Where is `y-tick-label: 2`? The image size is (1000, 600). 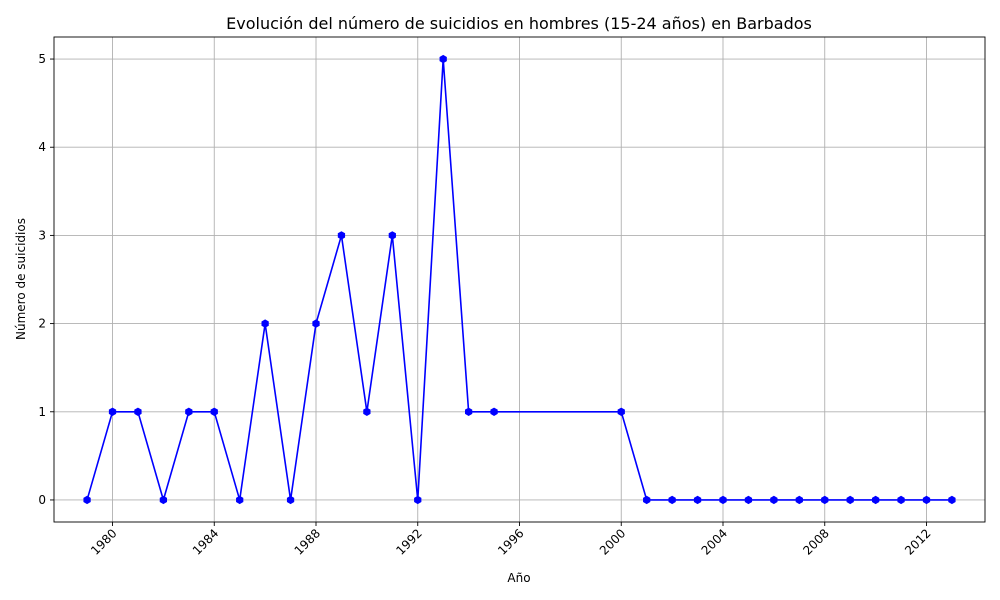
y-tick-label: 2 is located at coordinates (42, 324).